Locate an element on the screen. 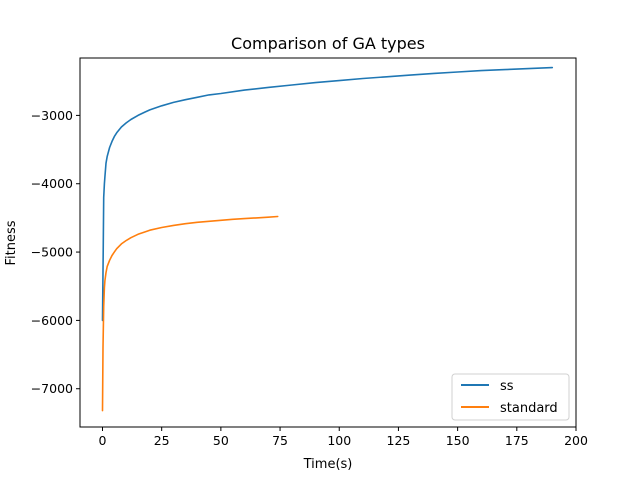 The image size is (640, 480). x-tick-label: 75 is located at coordinates (280, 440).